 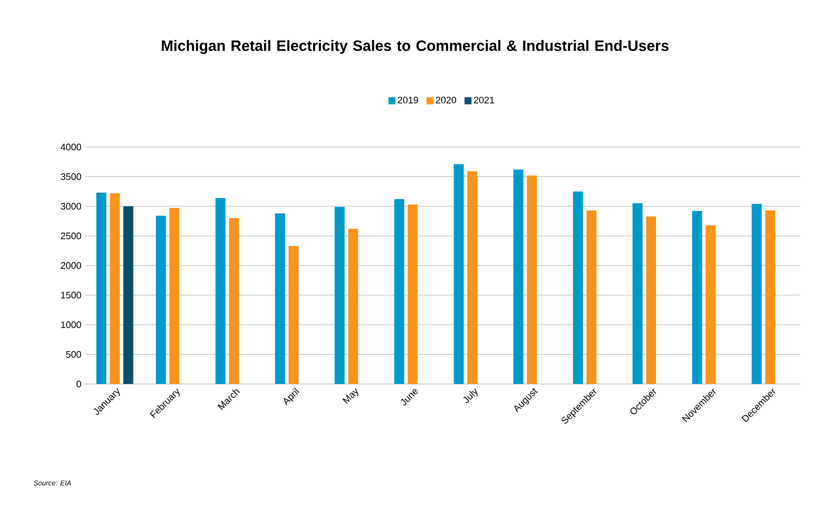 What do you see at coordinates (71, 236) in the screenshot?
I see `y-tick-label: 2500` at bounding box center [71, 236].